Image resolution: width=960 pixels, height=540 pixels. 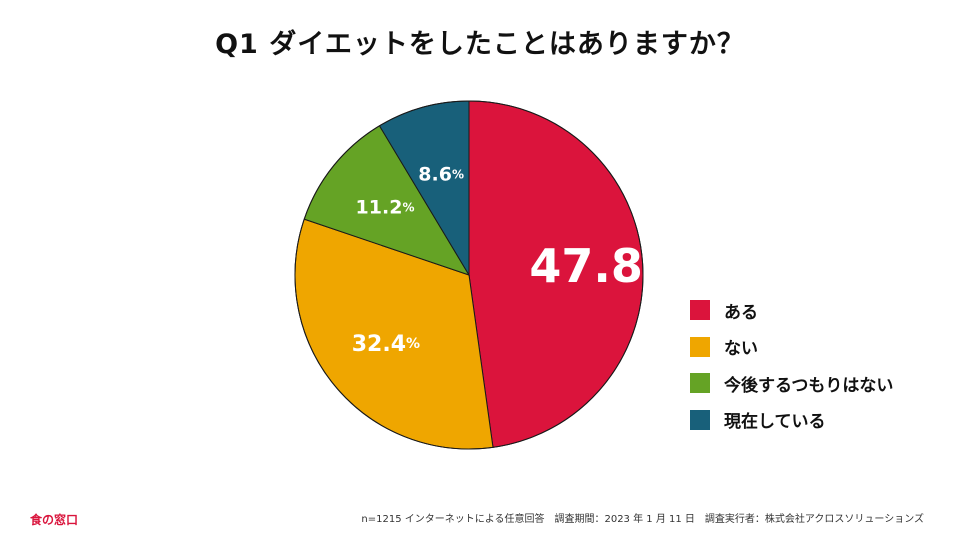 What do you see at coordinates (809, 385) in the screenshot?
I see `legend-label: 今後するつもりはない` at bounding box center [809, 385].